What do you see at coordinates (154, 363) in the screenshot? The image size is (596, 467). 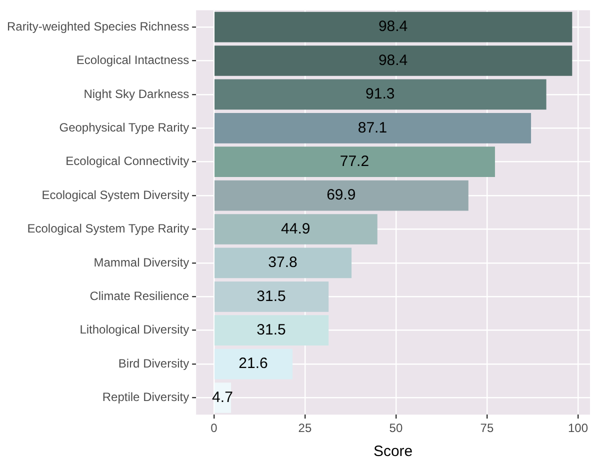 I see `y-tick-label: Bird Diversity` at bounding box center [154, 363].